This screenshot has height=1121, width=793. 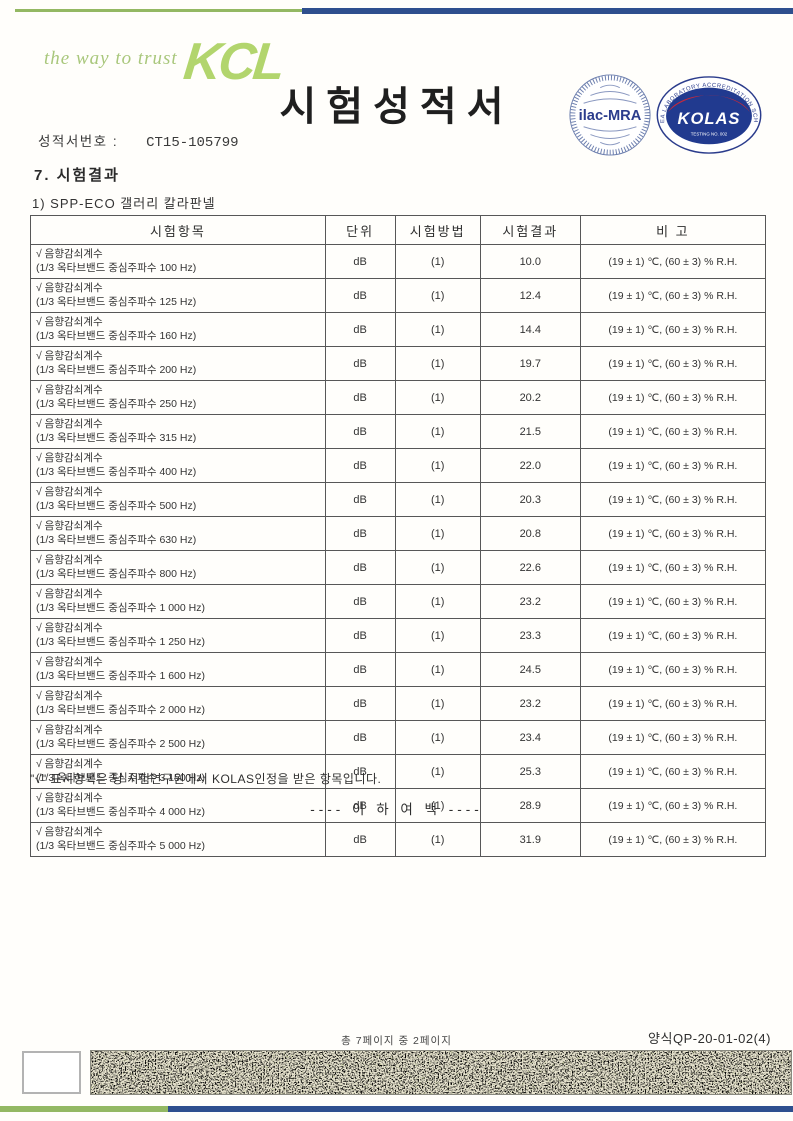 What do you see at coordinates (120, 675) in the screenshot?
I see `test-item-detail: (1/3 옥타브밴드 중심주파수 1 600 Hz)` at bounding box center [120, 675].